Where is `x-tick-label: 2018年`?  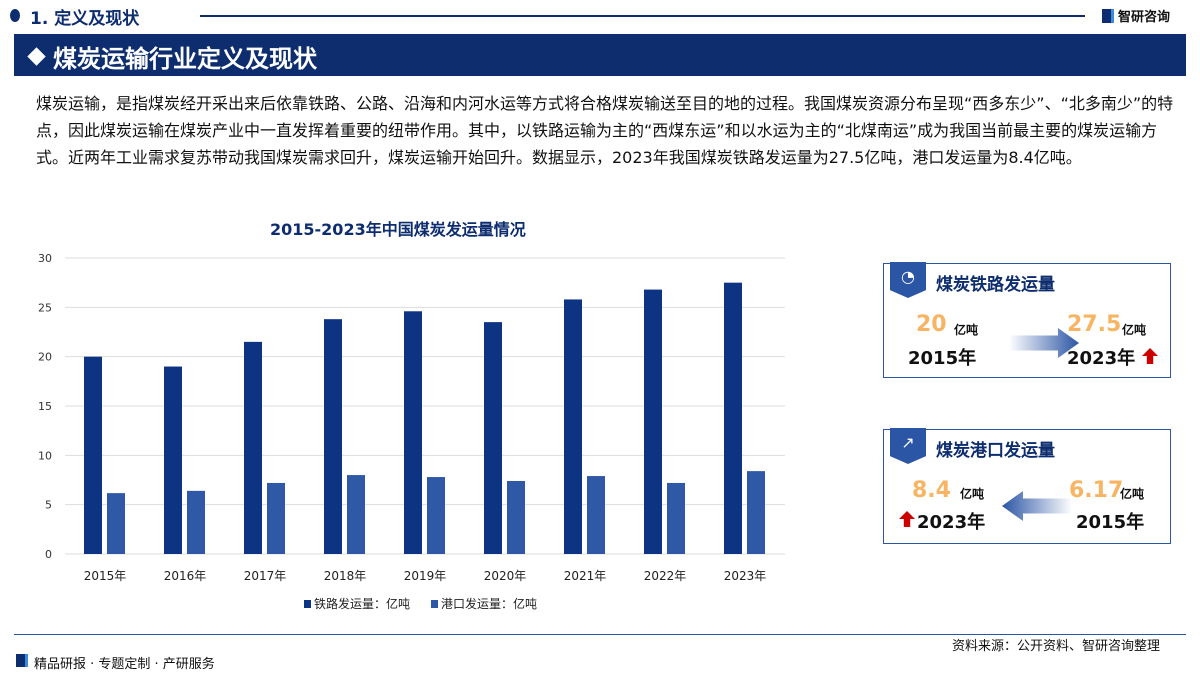
x-tick-label: 2018年 is located at coordinates (345, 576).